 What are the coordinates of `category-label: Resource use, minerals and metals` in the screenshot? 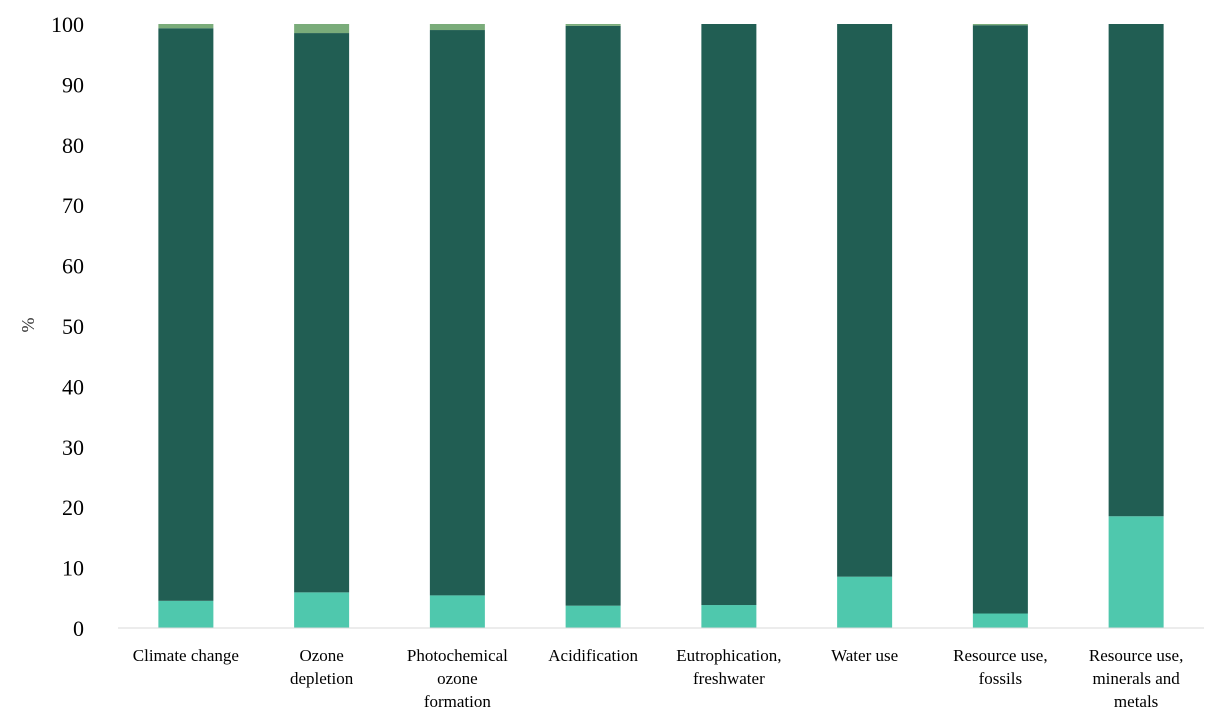 It's located at (1136, 678).